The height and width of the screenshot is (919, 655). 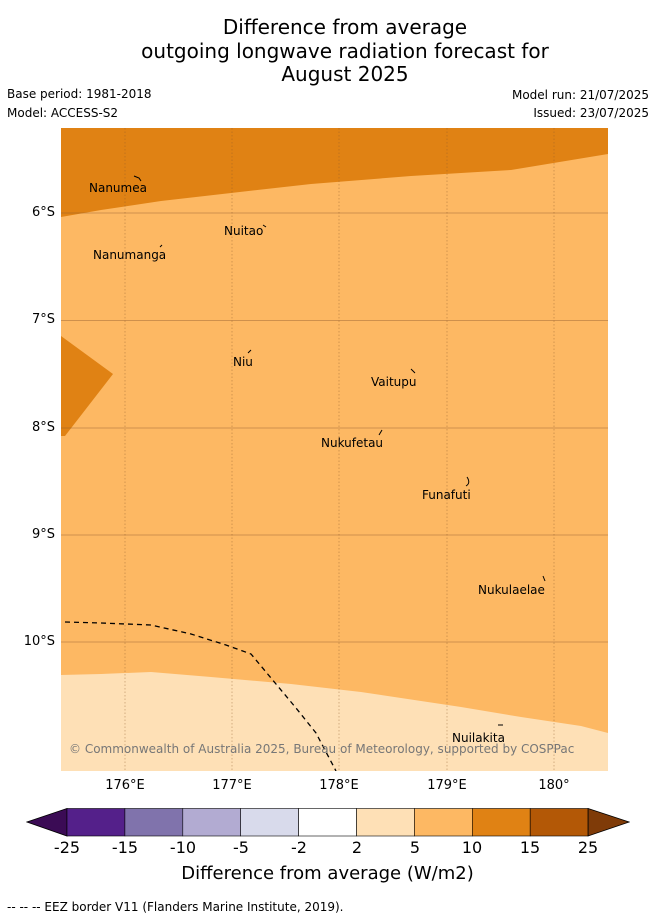 I want to click on place-label-nanumanga: Nanumanga, so click(x=130, y=255).